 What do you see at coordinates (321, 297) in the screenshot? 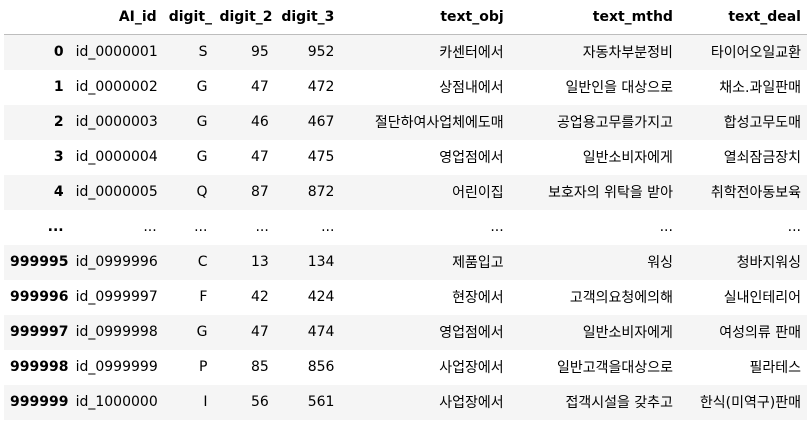
I see `digit-3-cell: 424` at bounding box center [321, 297].